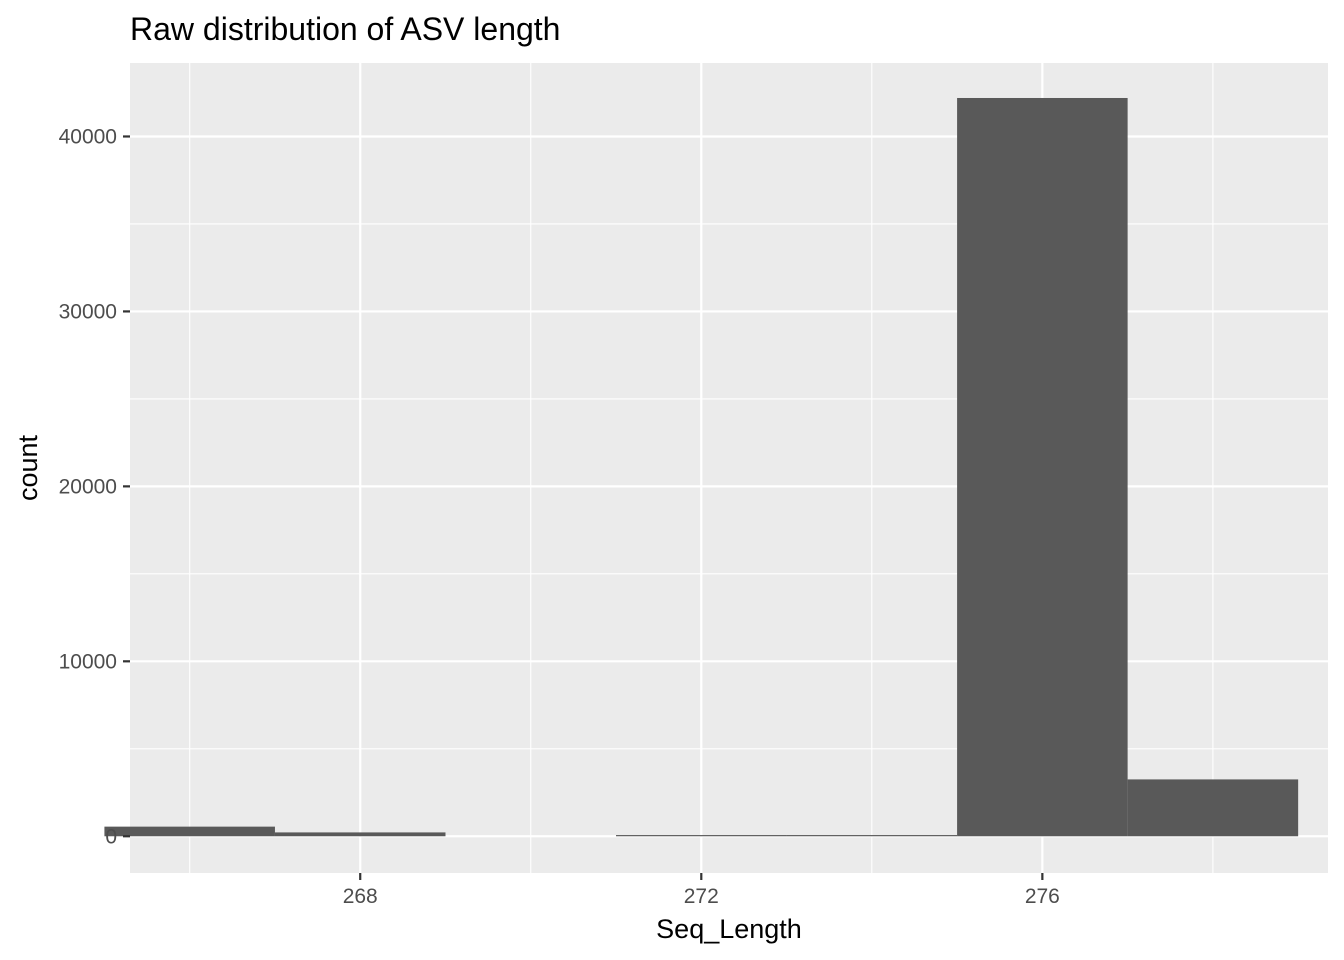 The width and height of the screenshot is (1344, 960). I want to click on y-axis: 0 10000 20000 30000 40000, so click(94, 486).